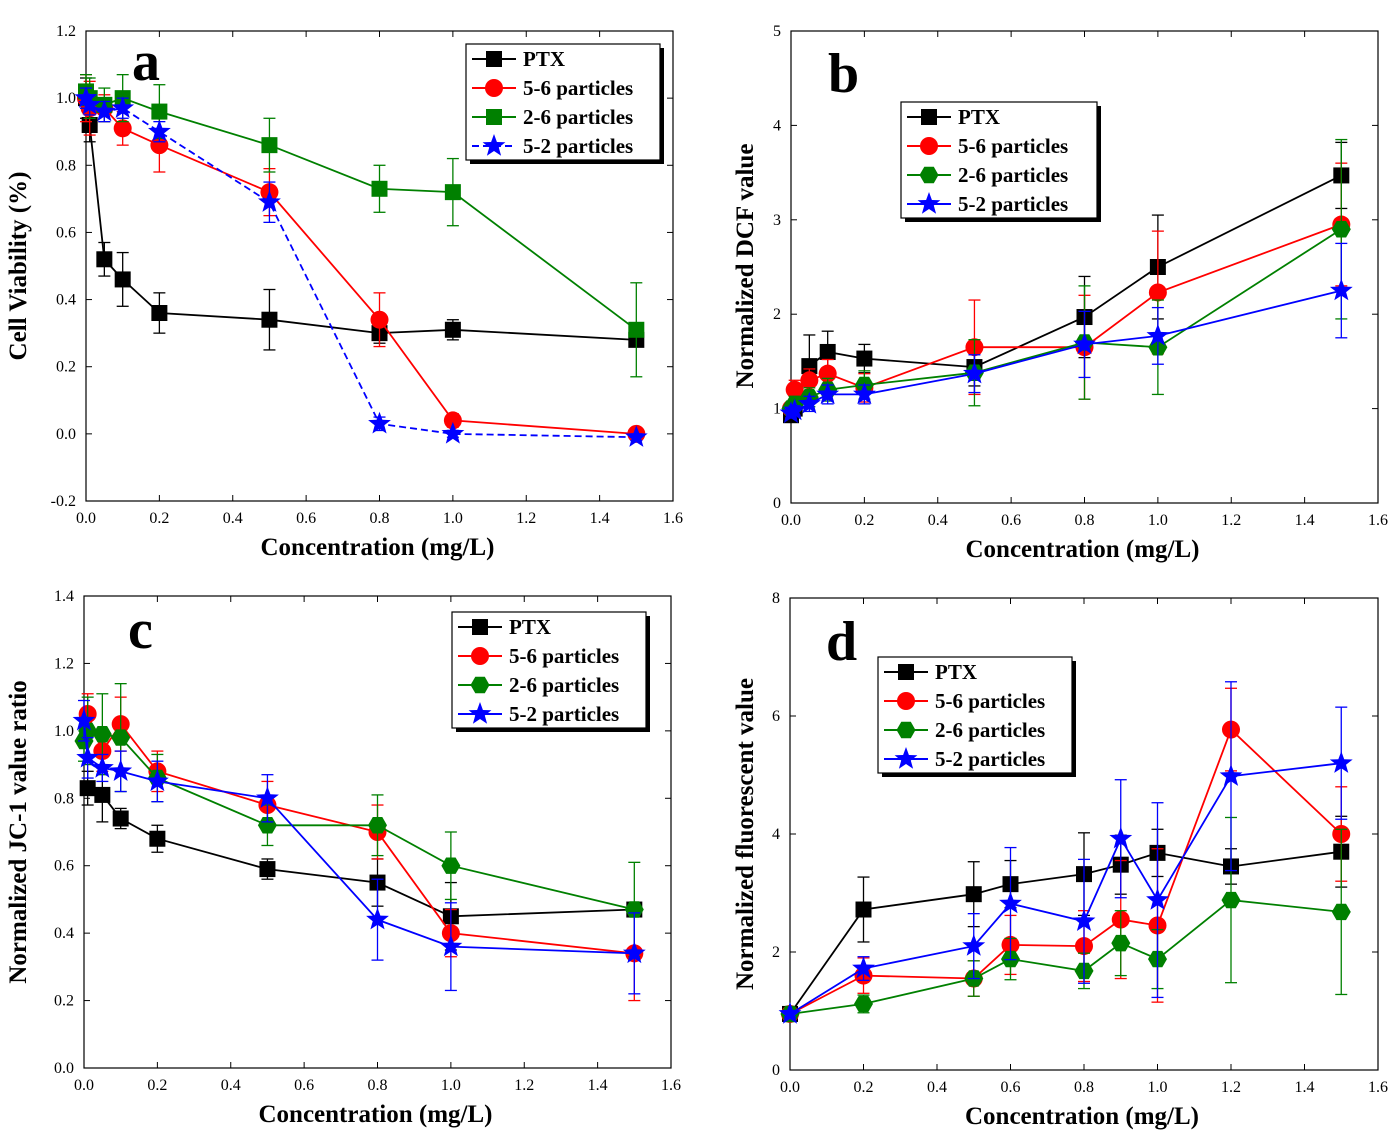 Image resolution: width=1398 pixels, height=1145 pixels. Describe the element at coordinates (544, 59) in the screenshot. I see `legend-label: PTX` at that location.